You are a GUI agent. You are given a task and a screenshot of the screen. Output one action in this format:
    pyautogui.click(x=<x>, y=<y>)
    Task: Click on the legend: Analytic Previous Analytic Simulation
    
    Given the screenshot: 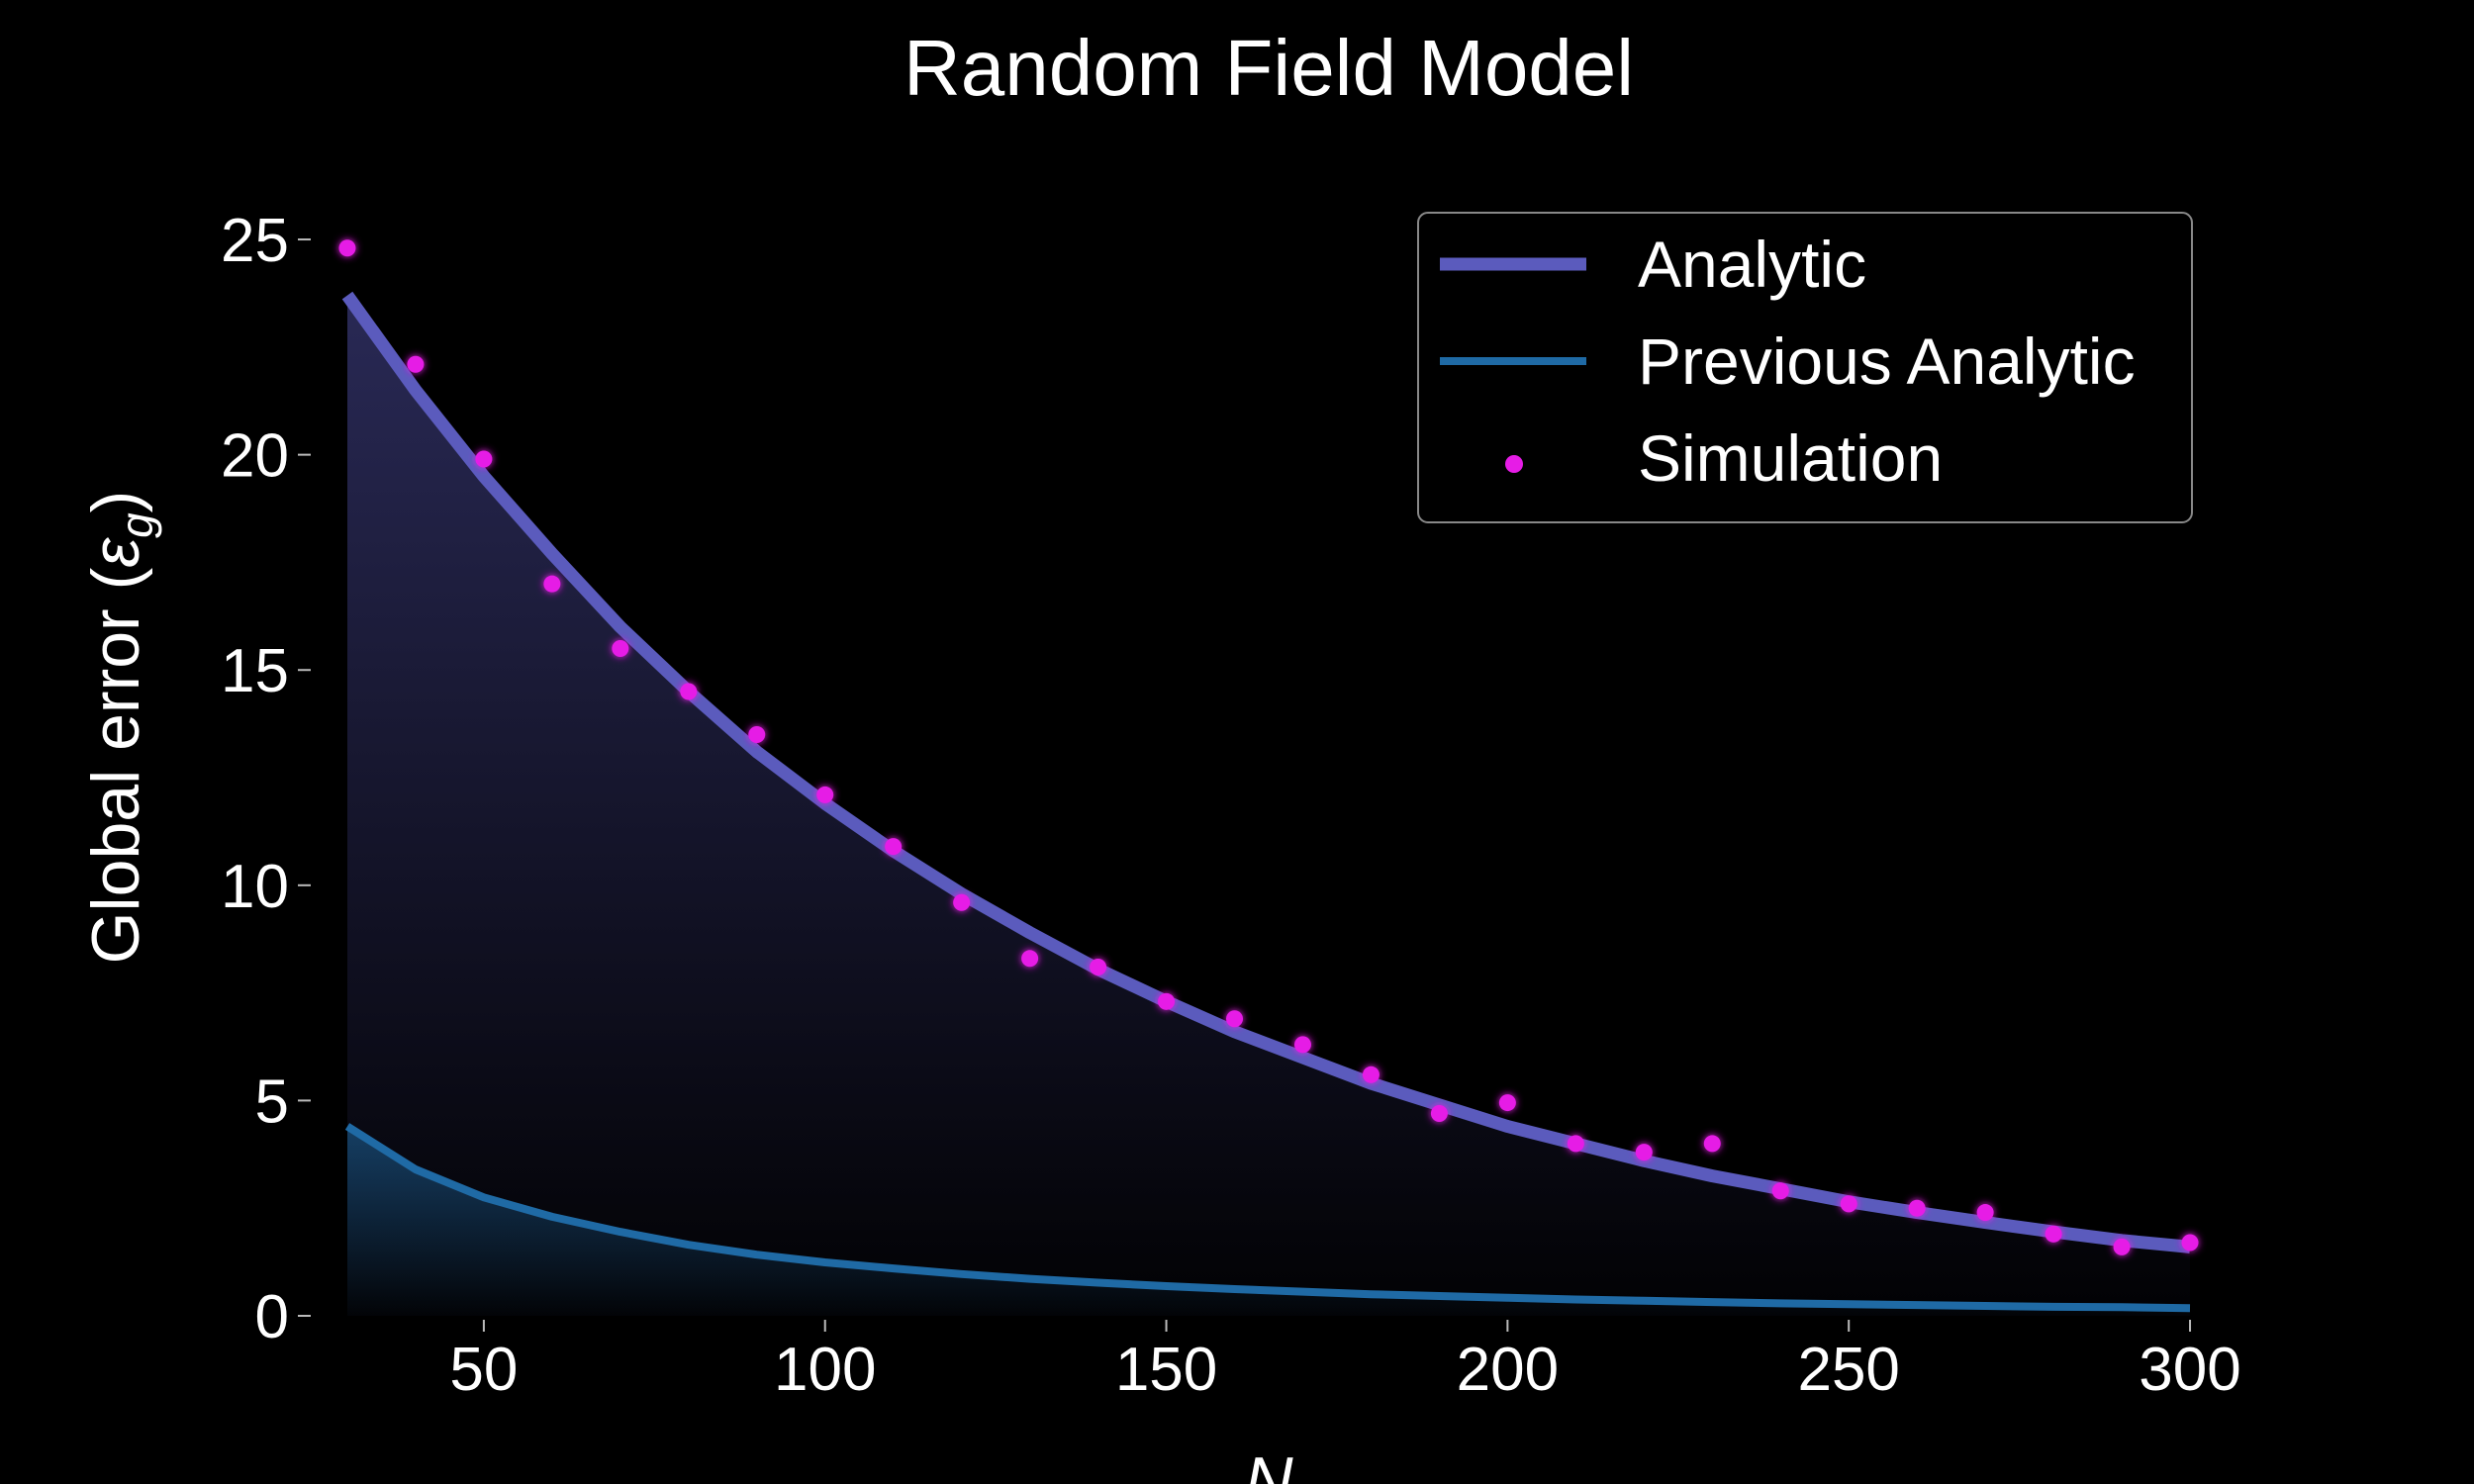 What is the action you would take?
    pyautogui.click(x=1805, y=367)
    